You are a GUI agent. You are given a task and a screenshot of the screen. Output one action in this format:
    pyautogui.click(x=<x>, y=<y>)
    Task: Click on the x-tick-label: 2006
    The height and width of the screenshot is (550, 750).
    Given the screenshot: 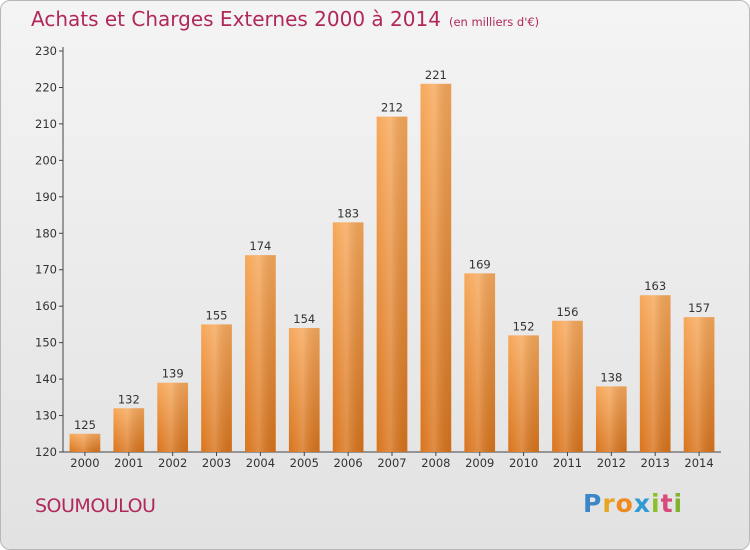 What is the action you would take?
    pyautogui.click(x=347, y=463)
    